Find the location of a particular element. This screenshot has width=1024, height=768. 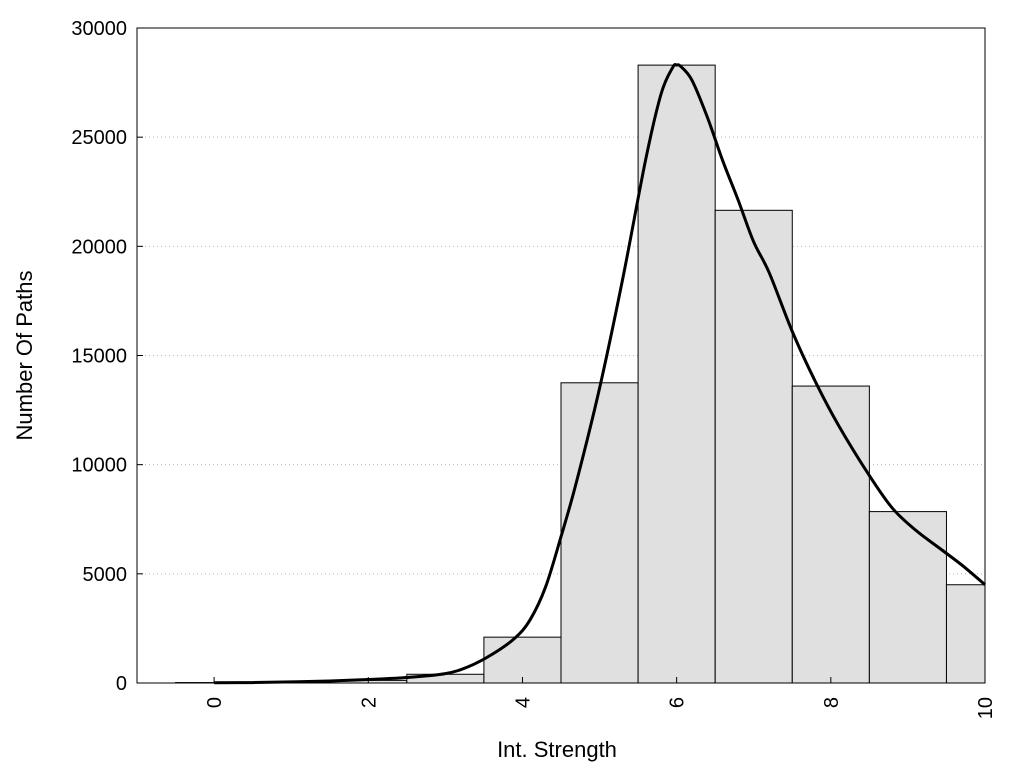

y-tick-label: 10000 is located at coordinates (99, 466).